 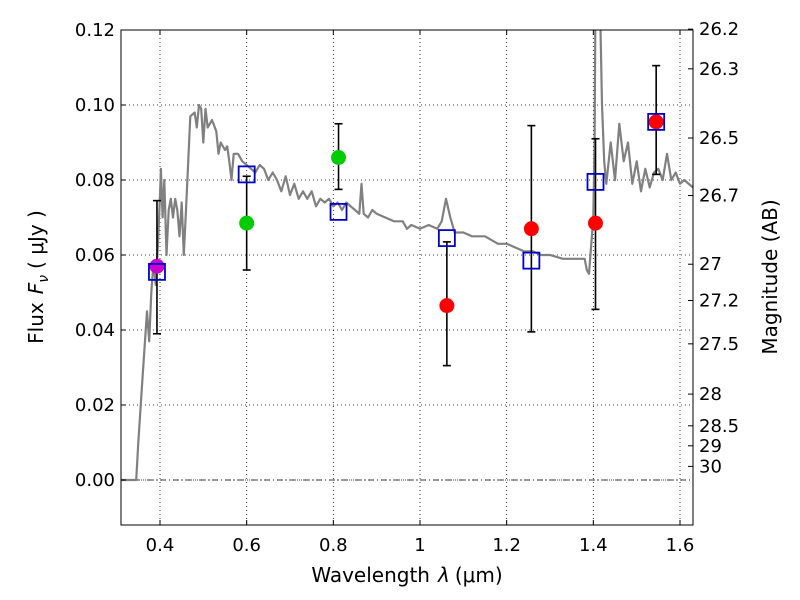 I want to click on y-tick-label: 0.00, so click(x=95, y=480).